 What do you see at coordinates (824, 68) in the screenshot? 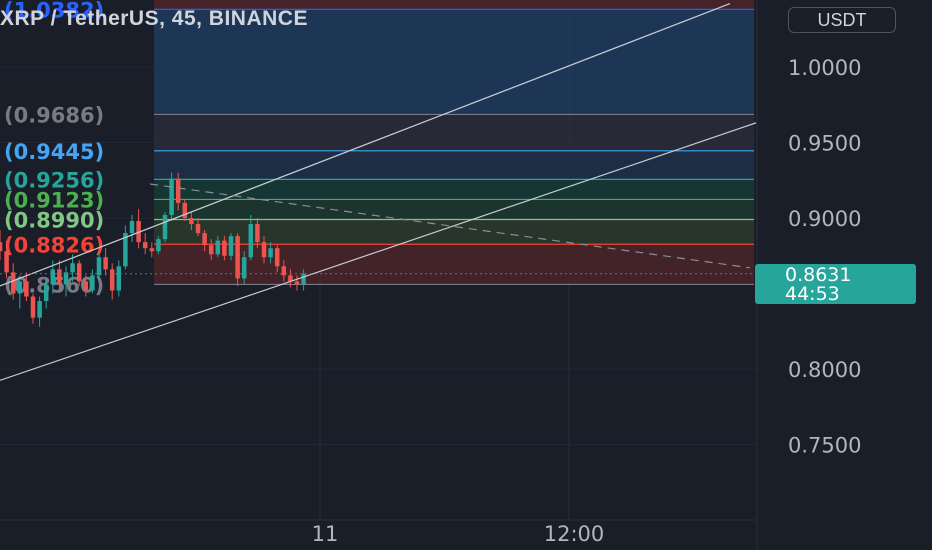
I see `price-tick-label: 1.0000` at bounding box center [824, 68].